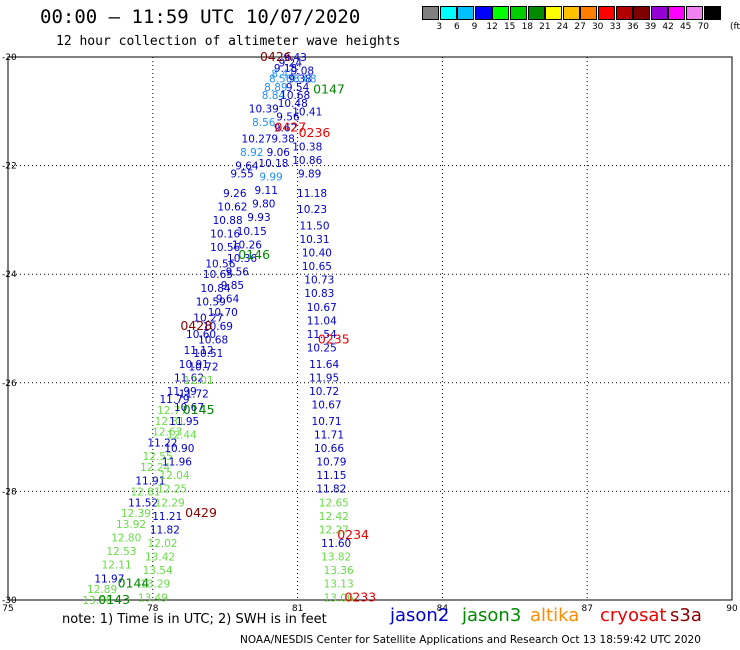 Image resolution: width=740 pixels, height=650 pixels. What do you see at coordinates (264, 123) in the screenshot?
I see `wave-height-label: 8.56` at bounding box center [264, 123].